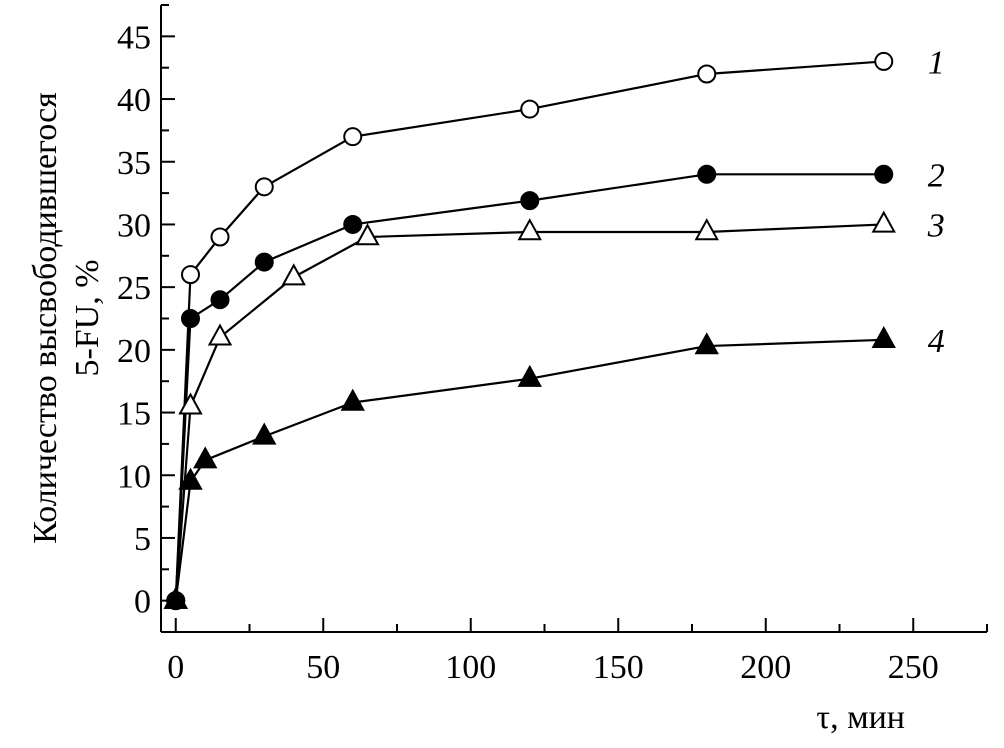  What do you see at coordinates (765, 667) in the screenshot?
I see `x-tick-label: 200` at bounding box center [765, 667].